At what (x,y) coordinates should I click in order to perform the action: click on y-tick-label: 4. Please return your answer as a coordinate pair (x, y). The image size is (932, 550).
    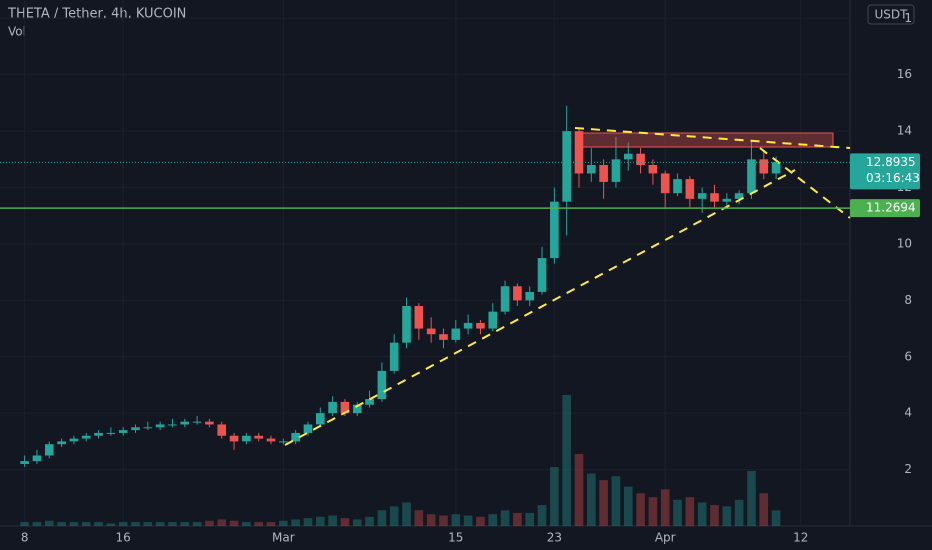
    Looking at the image, I should click on (908, 413).